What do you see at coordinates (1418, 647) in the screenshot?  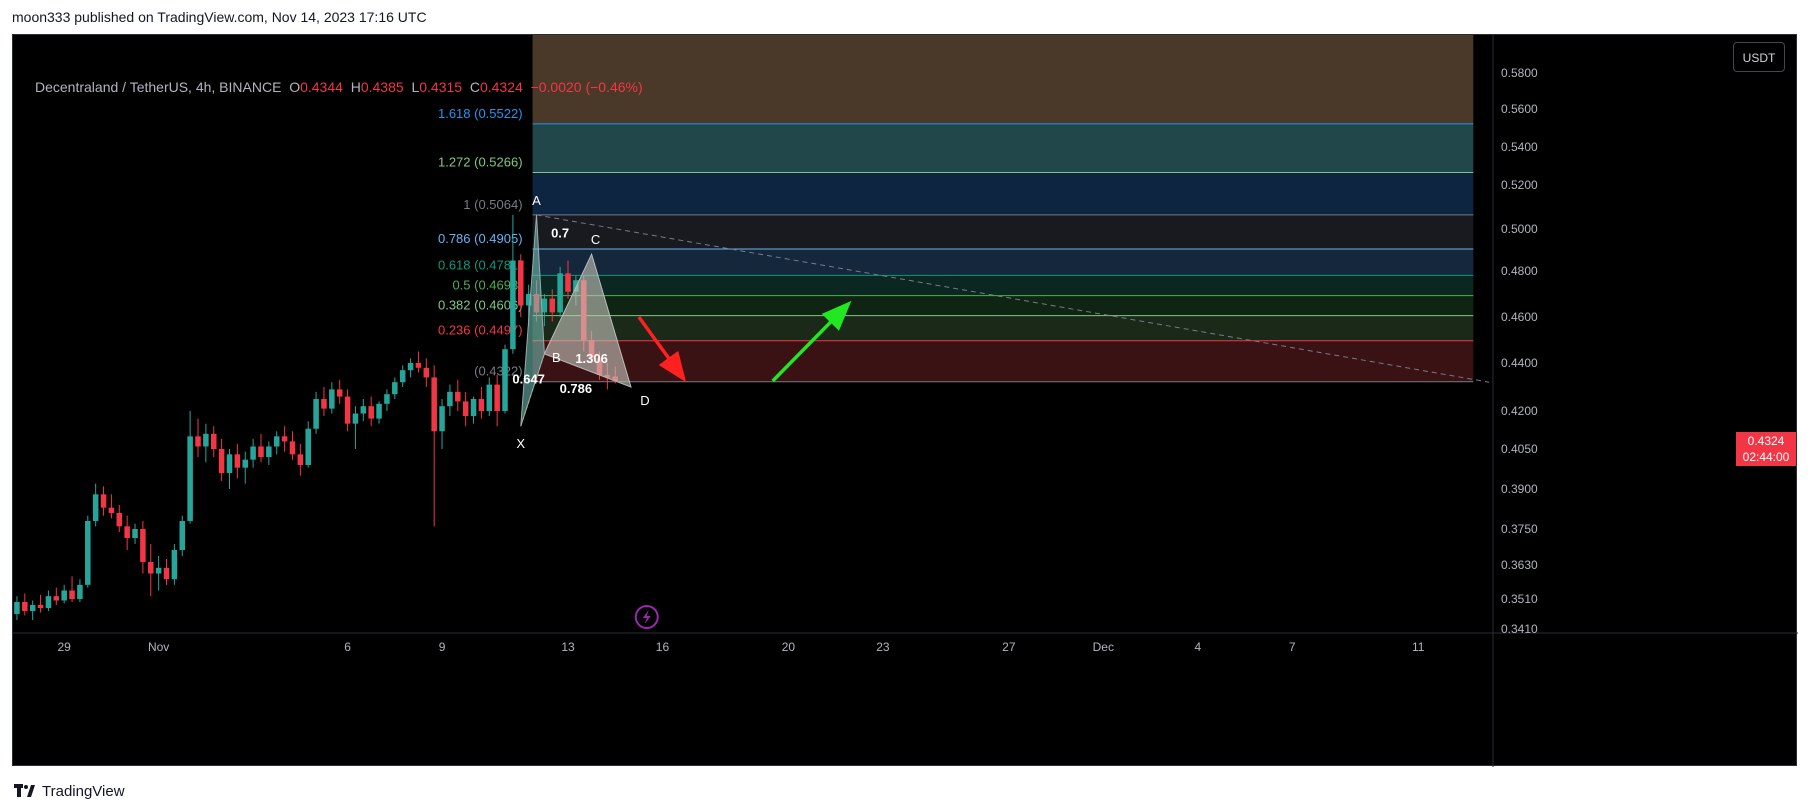 I see `time-tick-label: 11` at bounding box center [1418, 647].